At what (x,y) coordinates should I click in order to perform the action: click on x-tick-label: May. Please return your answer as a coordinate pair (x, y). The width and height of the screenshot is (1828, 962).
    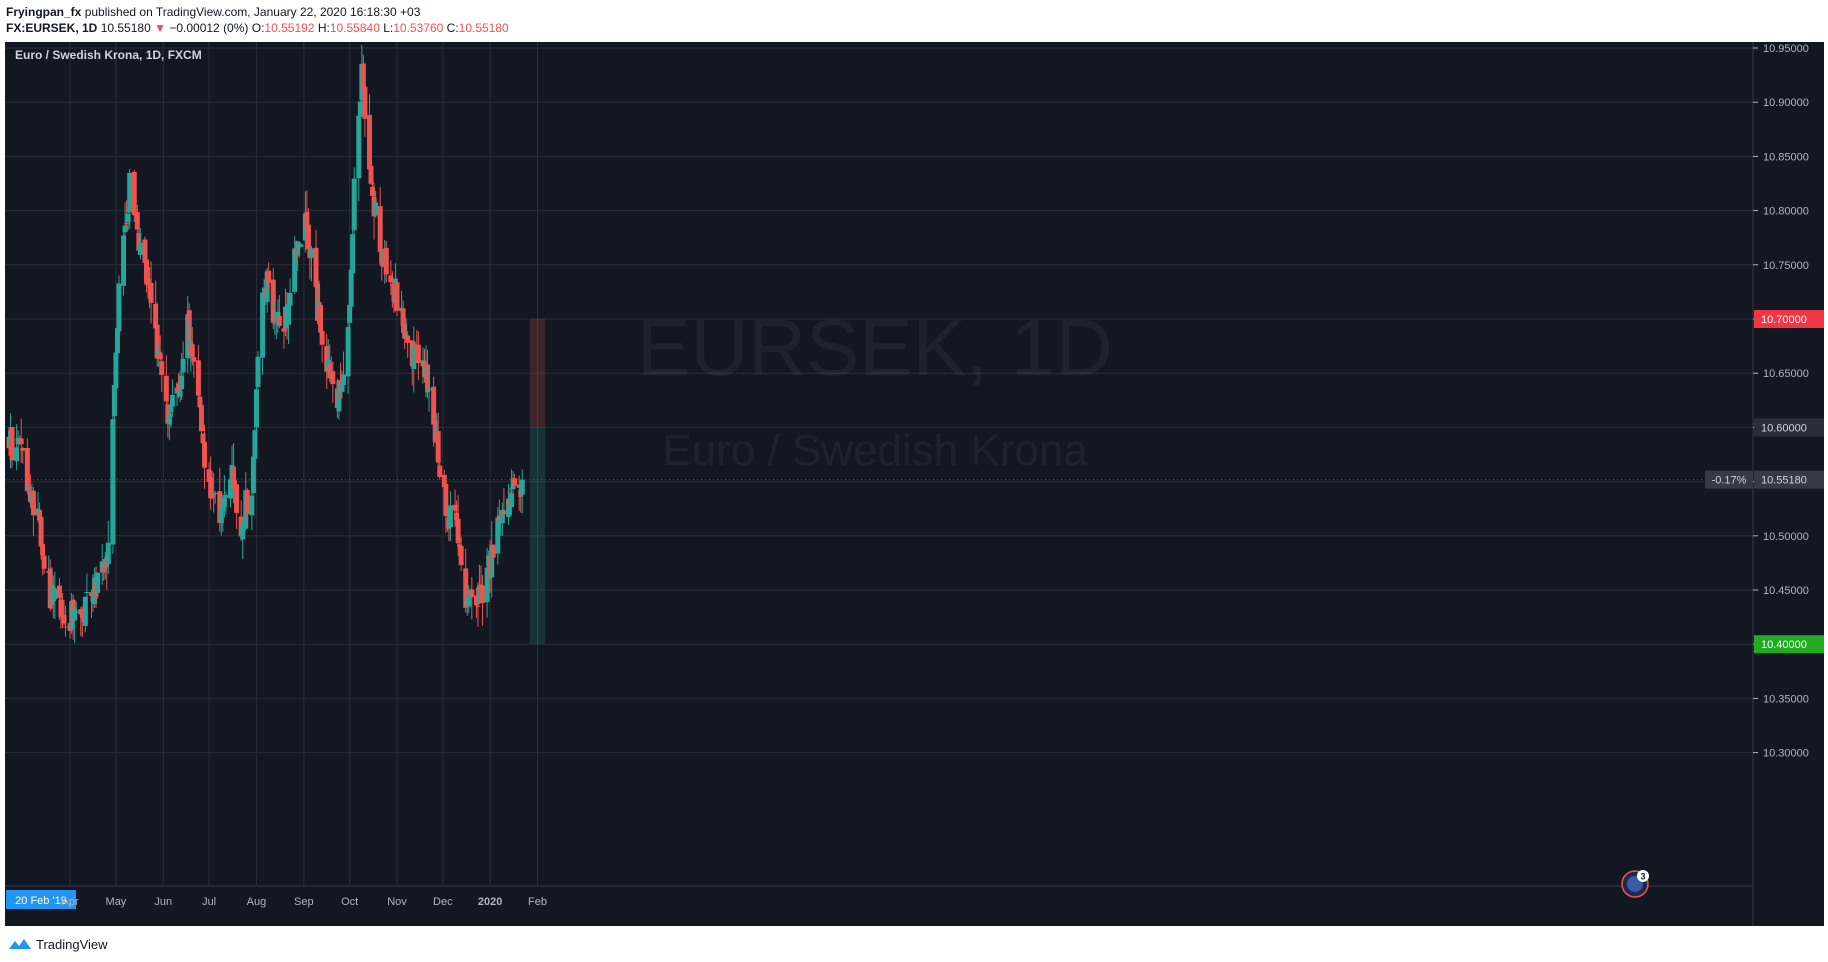
    Looking at the image, I should click on (116, 902).